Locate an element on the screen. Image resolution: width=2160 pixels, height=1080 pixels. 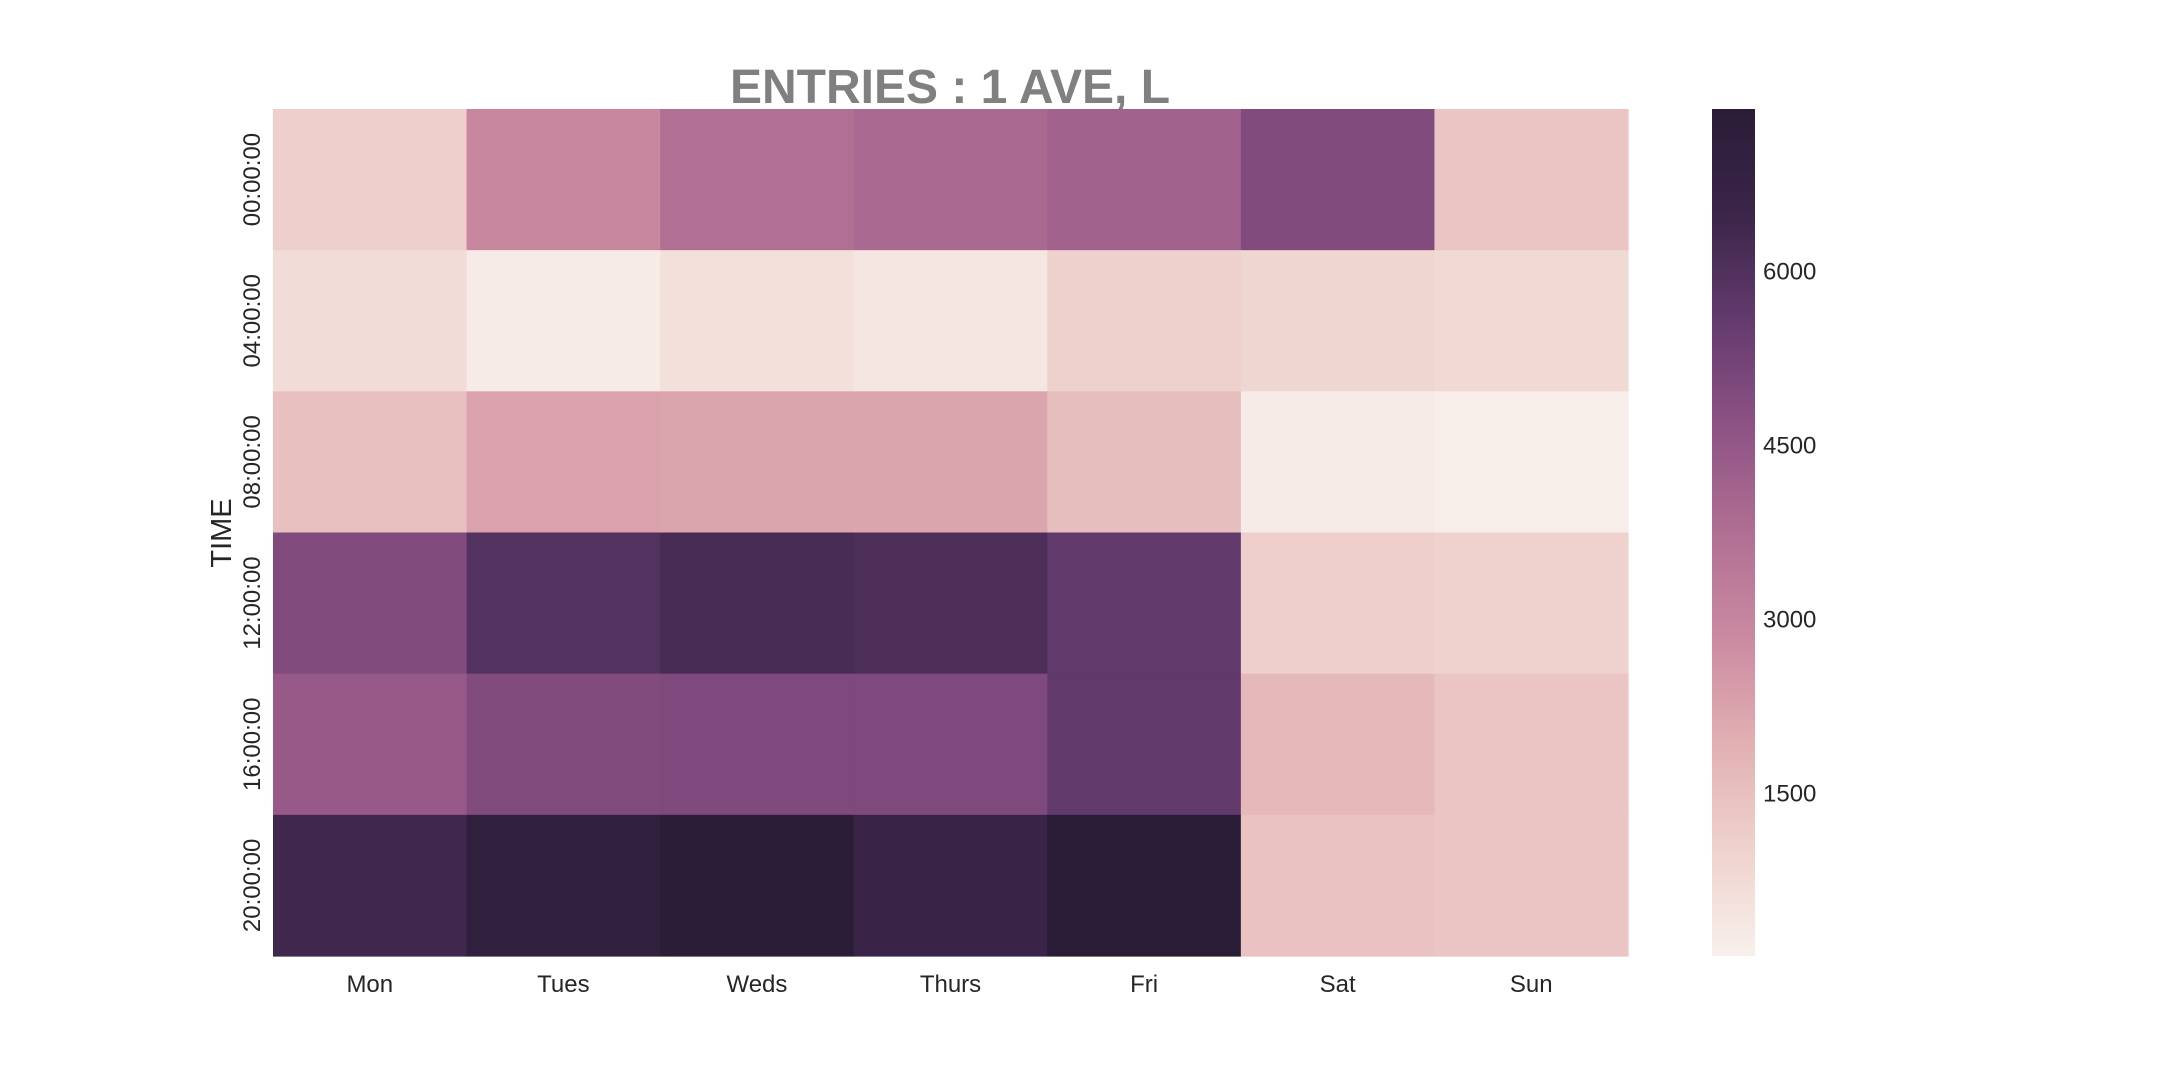
y-tick-label: 12:00:00 is located at coordinates (252, 602).